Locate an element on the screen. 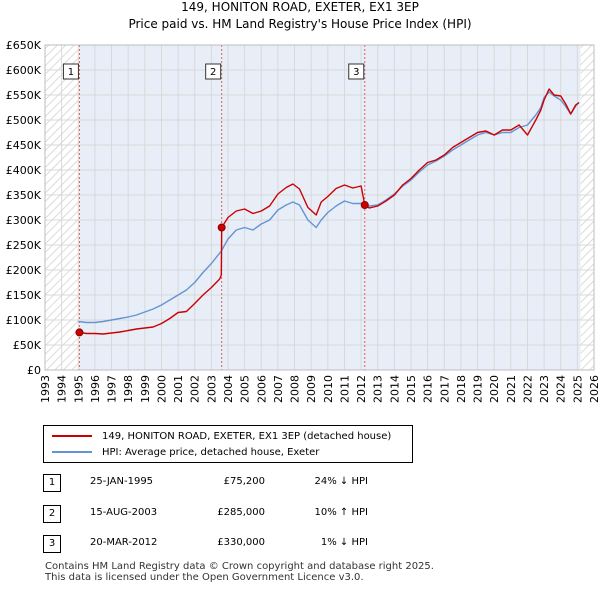 This screenshot has height=590, width=600. x-tick-label: 1995 is located at coordinates (78, 389).